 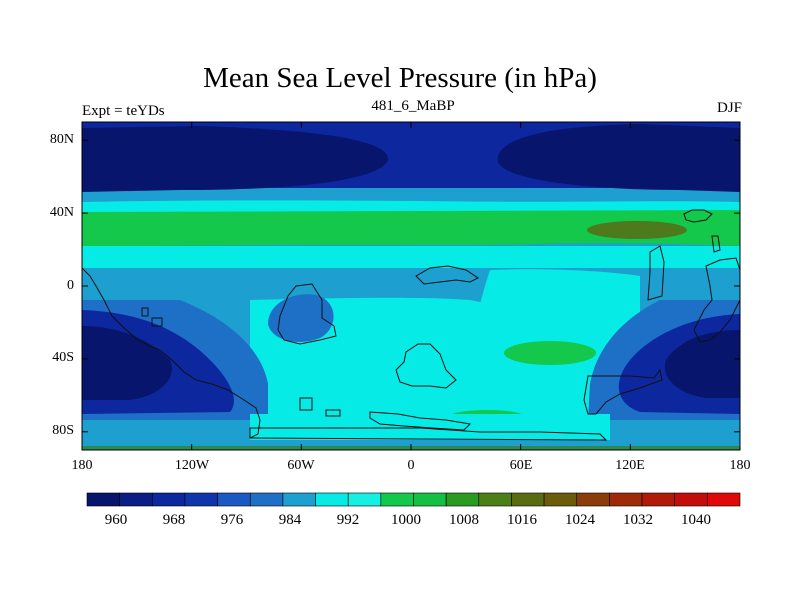 What do you see at coordinates (235, 159) in the screenshot?
I see `arctic-low-west` at bounding box center [235, 159].